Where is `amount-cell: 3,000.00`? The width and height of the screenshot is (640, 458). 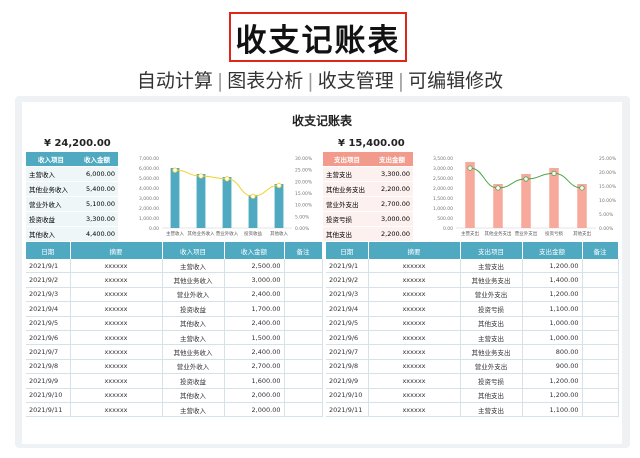 amount-cell: 3,000.00 is located at coordinates (254, 280).